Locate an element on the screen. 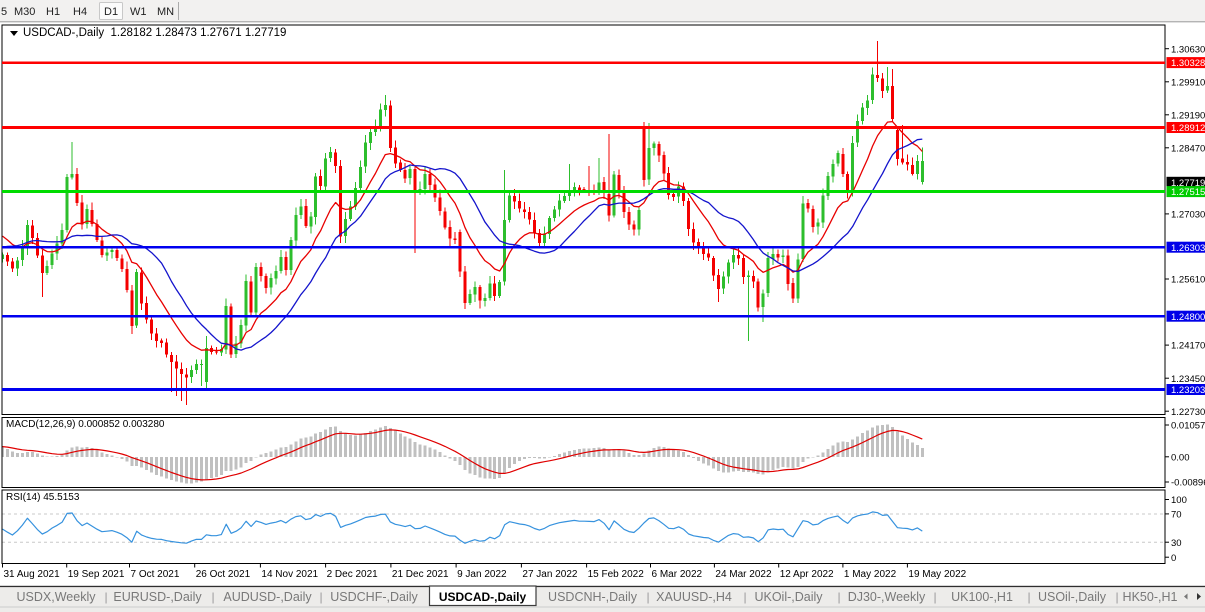  svg-text: 1.29910 is located at coordinates (1188, 82).